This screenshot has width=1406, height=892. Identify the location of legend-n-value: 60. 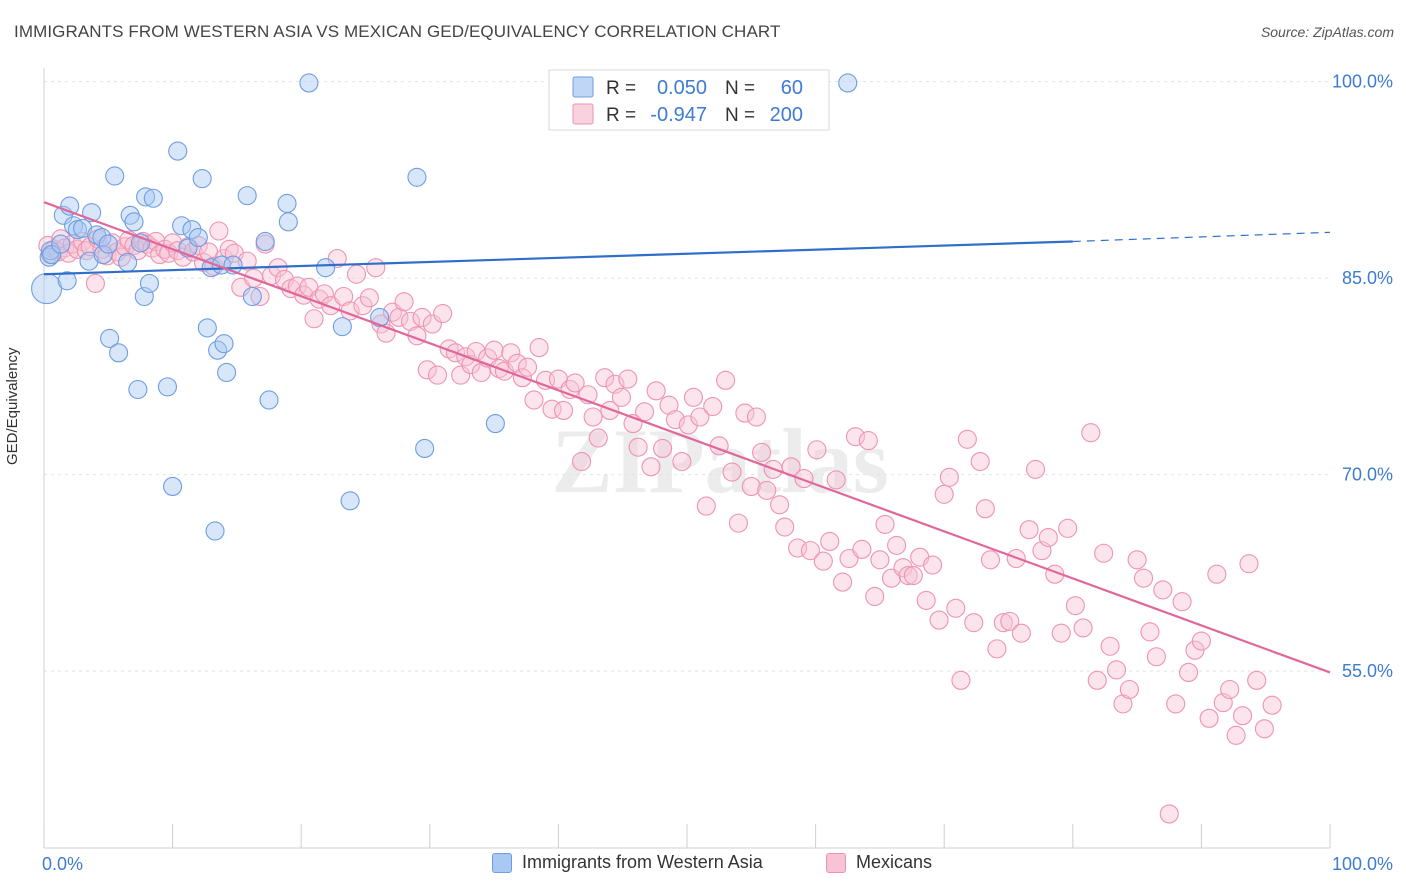
(792, 88).